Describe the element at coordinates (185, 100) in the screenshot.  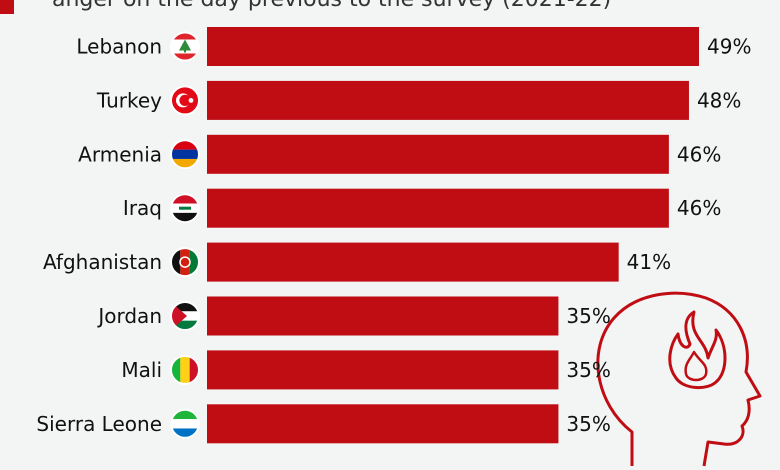
I see `flag-turkey-icon` at that location.